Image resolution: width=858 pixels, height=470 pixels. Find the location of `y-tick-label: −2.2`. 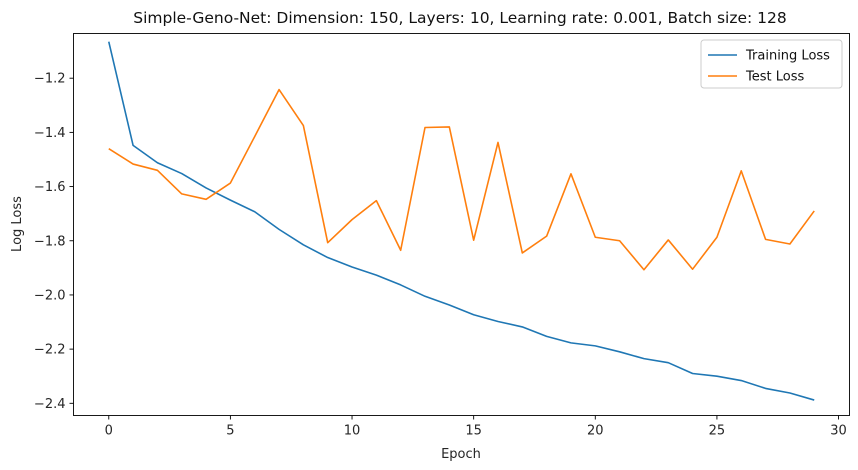

y-tick-label: −2.2 is located at coordinates (50, 350).